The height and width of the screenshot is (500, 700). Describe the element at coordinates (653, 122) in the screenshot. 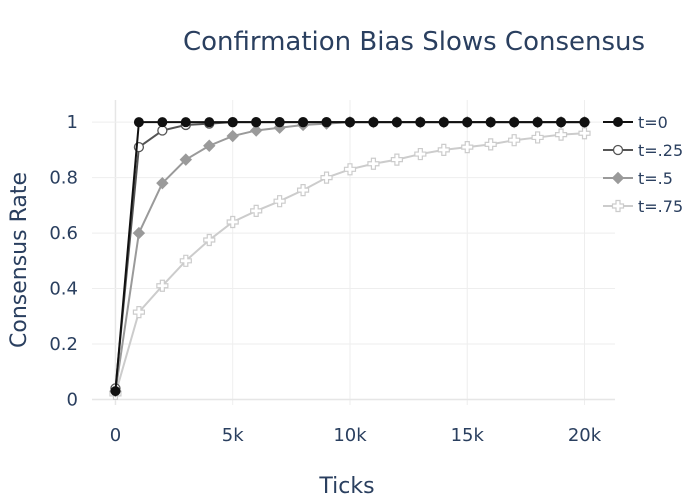

I see `legend-label: t=0` at that location.